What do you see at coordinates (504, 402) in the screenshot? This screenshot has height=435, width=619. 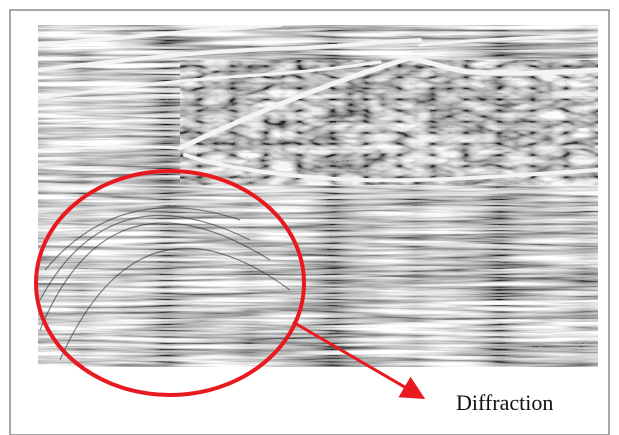 I see `annotation-label: Diffraction` at bounding box center [504, 402].